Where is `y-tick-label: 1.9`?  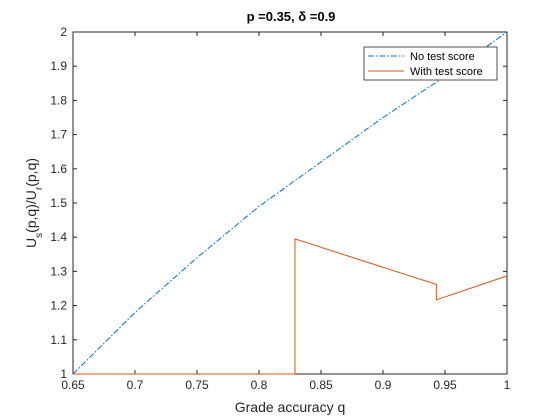
y-tick-label: 1.9 is located at coordinates (58, 66).